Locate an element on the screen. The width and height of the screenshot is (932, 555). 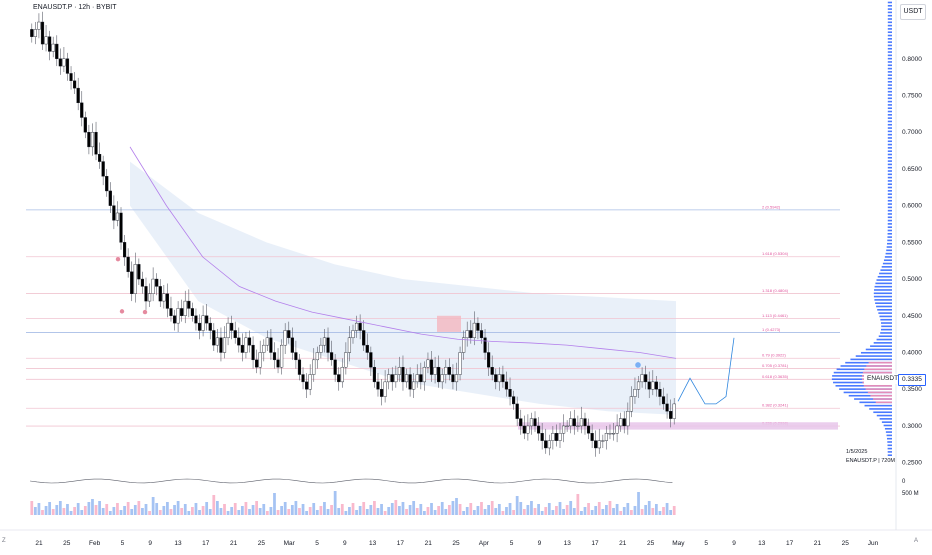
y-tick-label: 0.2500 is located at coordinates (912, 463).